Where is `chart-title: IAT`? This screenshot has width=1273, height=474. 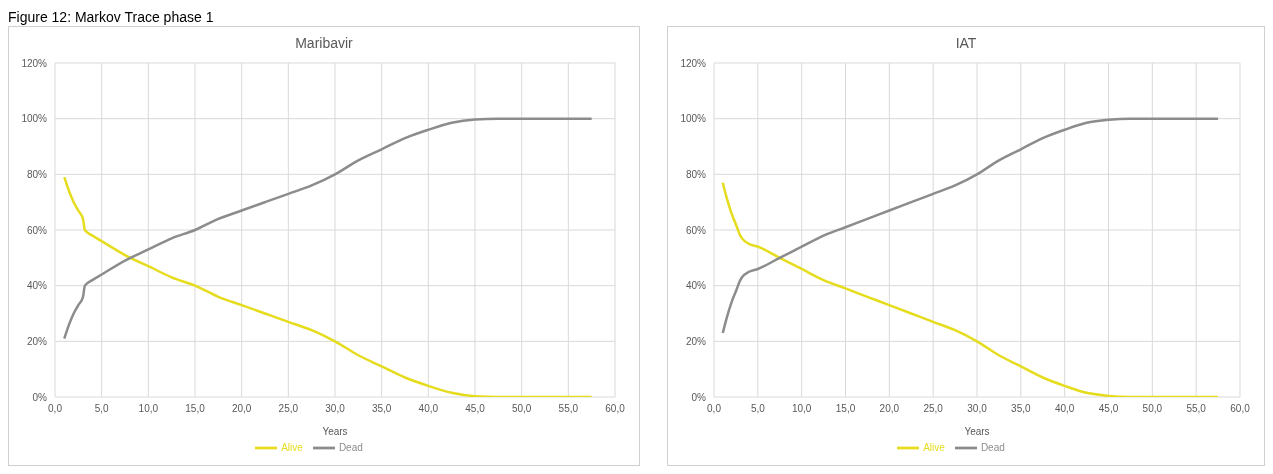
chart-title: IAT is located at coordinates (966, 43).